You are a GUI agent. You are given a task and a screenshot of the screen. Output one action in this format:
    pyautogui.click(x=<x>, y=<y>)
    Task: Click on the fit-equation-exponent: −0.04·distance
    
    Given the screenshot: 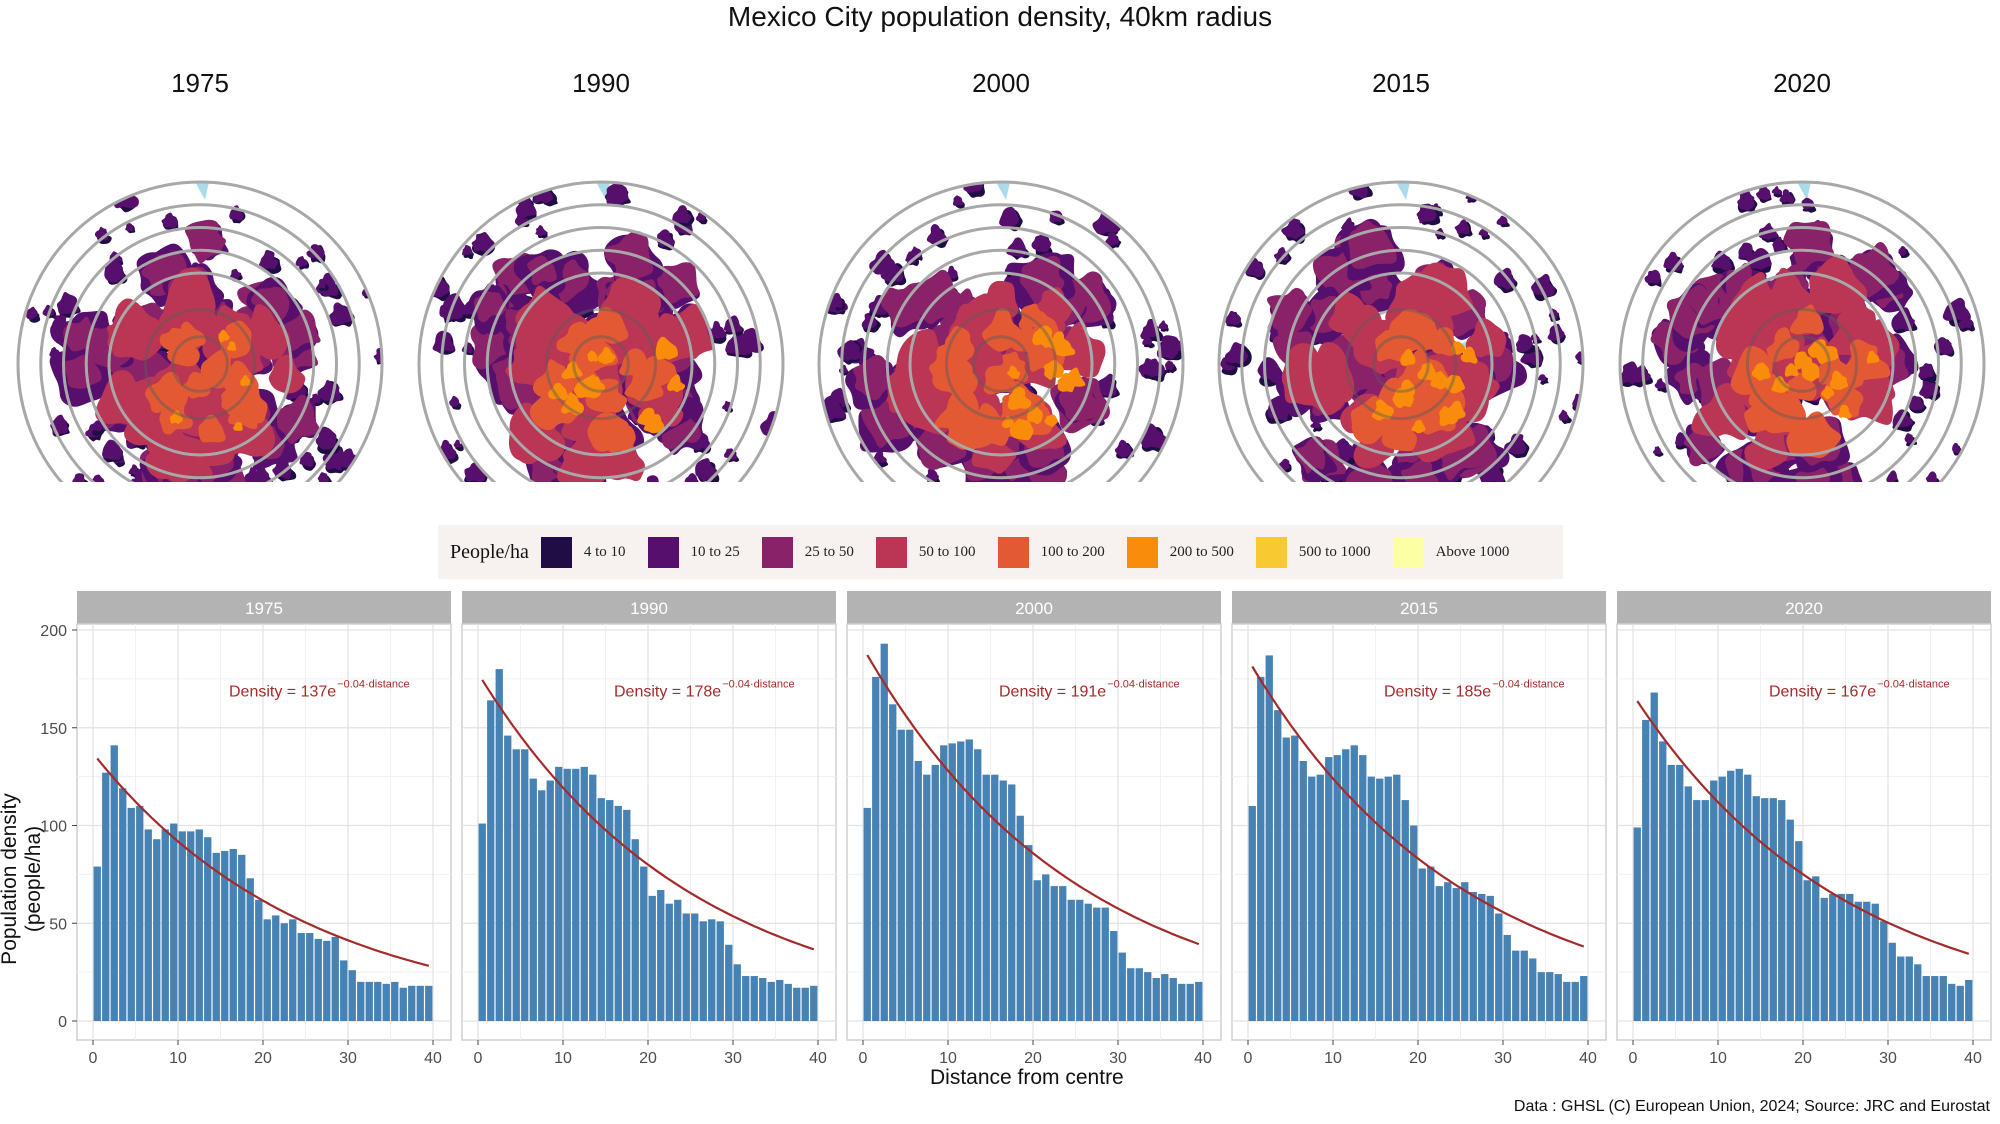 What is the action you would take?
    pyautogui.click(x=373, y=685)
    